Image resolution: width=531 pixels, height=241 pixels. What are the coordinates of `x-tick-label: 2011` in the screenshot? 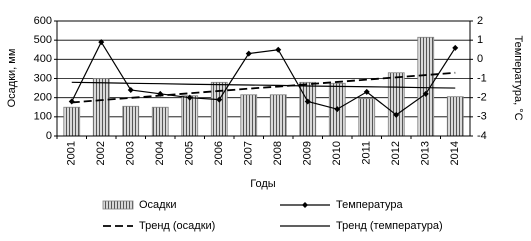 It's located at (367, 153).